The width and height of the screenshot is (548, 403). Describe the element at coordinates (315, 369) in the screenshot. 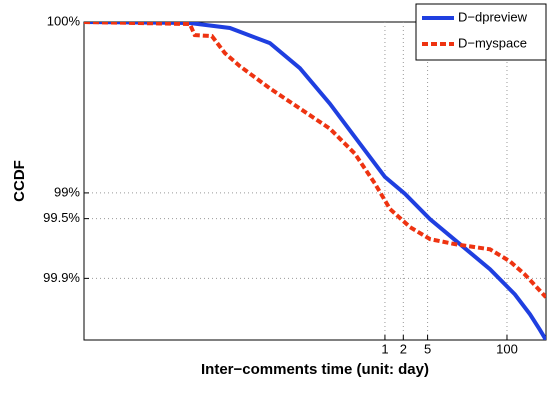

I see `x-axis-title: Inter−comments time (unit: day)` at that location.